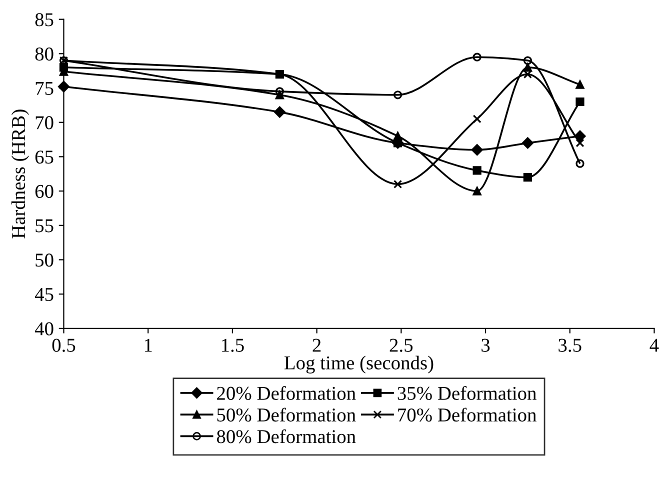  Describe the element at coordinates (467, 393) in the screenshot. I see `legend-label: 35% Deformation` at that location.